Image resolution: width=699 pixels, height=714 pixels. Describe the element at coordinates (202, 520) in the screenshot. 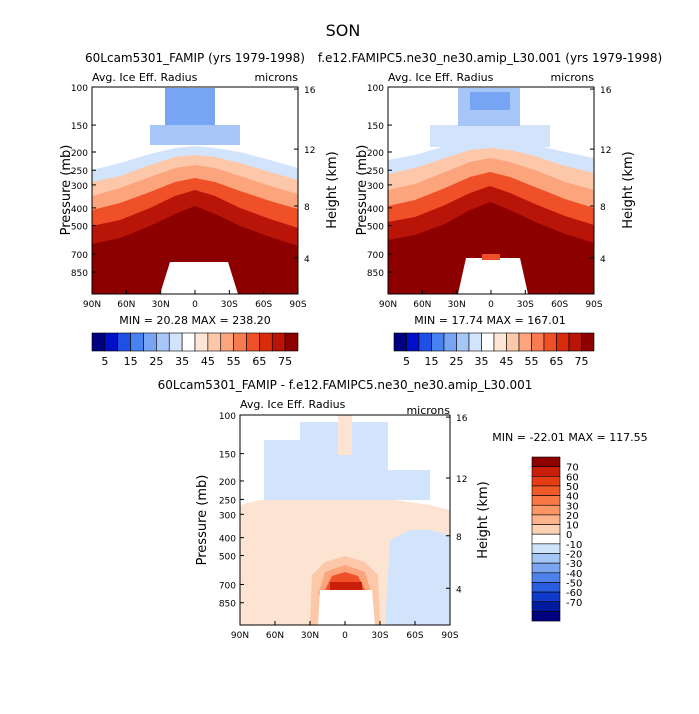

I see `y-axis-title: Pressure (mb)` at that location.